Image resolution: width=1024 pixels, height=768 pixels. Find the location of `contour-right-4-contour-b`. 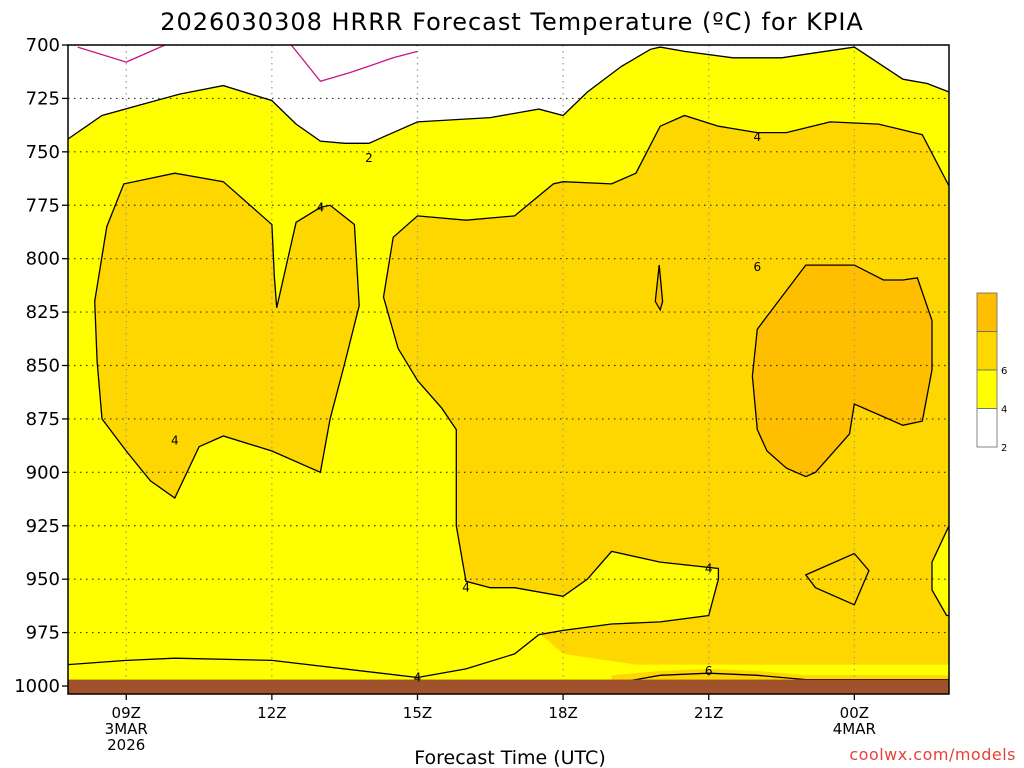

contour-right-4-contour-b is located at coordinates (837, 579).